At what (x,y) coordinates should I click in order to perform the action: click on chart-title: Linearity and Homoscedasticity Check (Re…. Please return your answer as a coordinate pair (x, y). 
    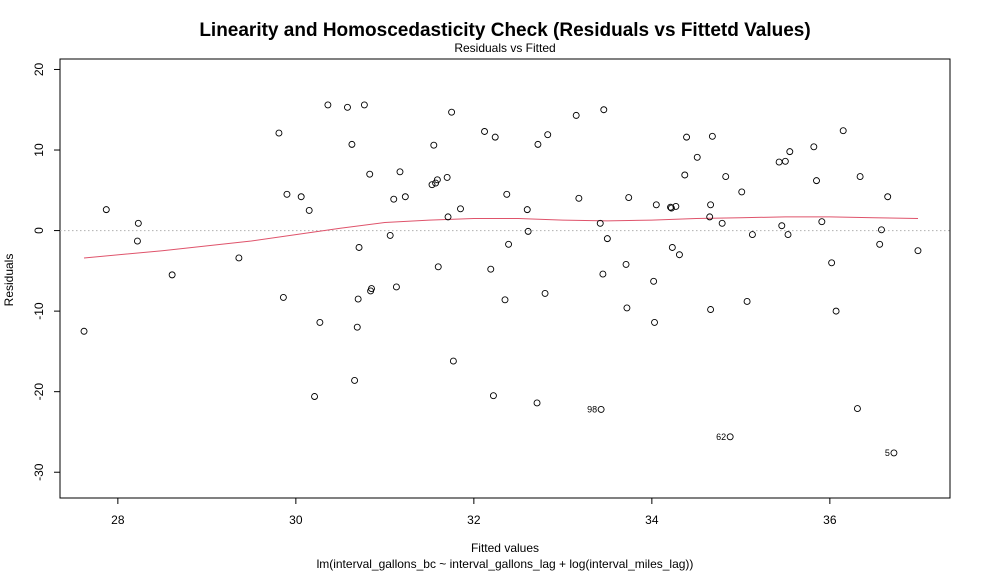
    Looking at the image, I should click on (504, 30).